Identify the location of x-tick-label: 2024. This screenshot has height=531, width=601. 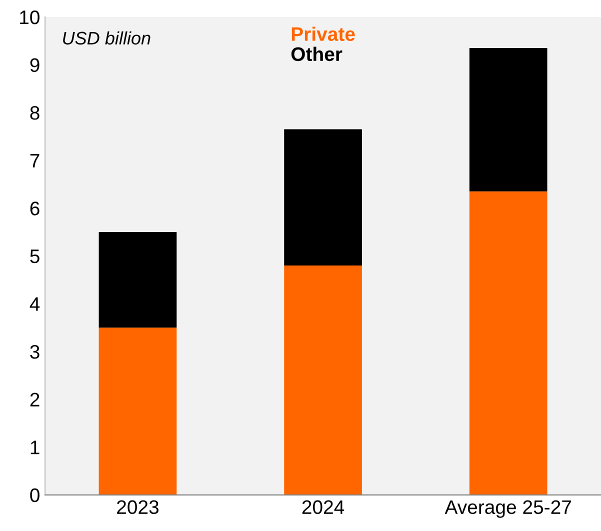
(323, 507).